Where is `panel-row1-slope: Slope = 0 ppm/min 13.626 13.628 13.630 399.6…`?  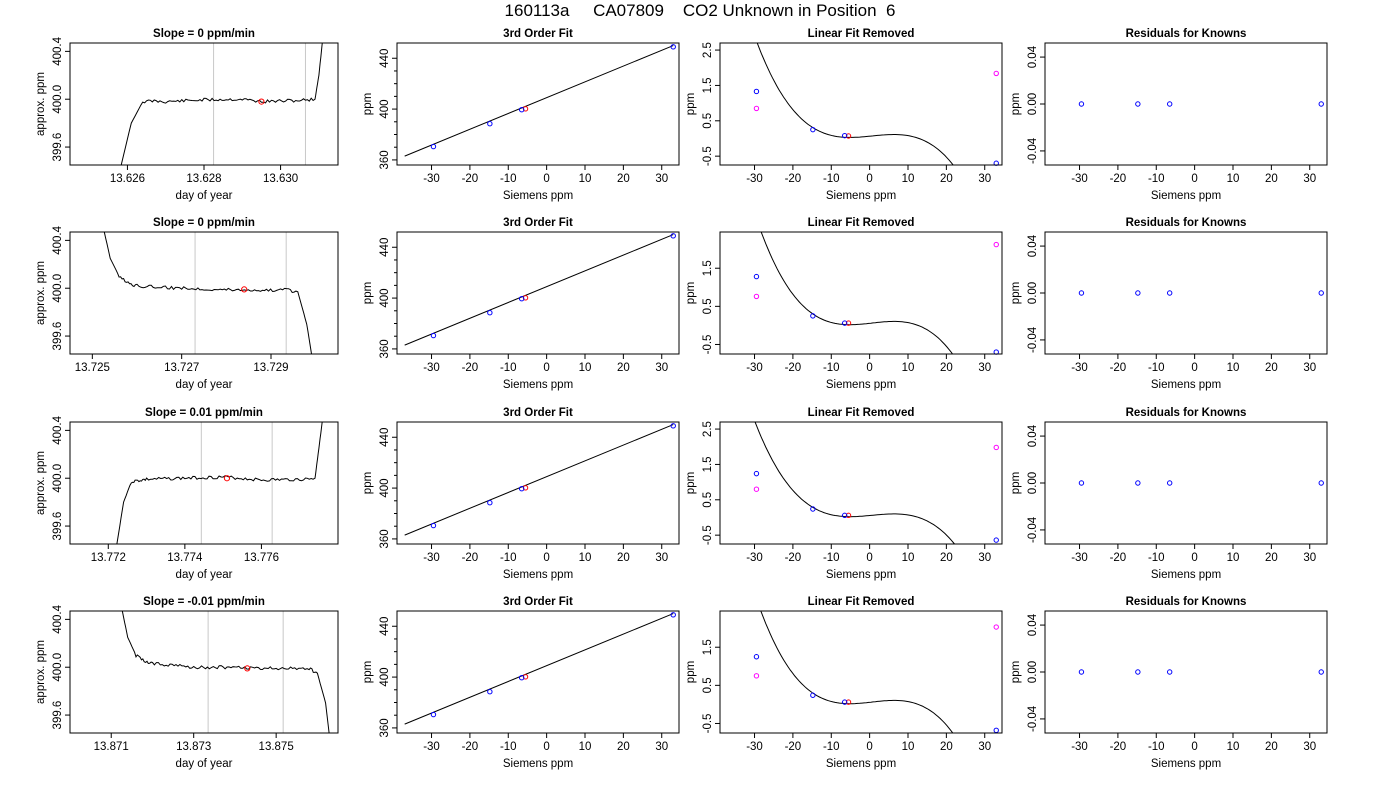
panel-row1-slope: Slope = 0 ppm/min 13.626 13.628 13.630 399.6… is located at coordinates (187, 115).